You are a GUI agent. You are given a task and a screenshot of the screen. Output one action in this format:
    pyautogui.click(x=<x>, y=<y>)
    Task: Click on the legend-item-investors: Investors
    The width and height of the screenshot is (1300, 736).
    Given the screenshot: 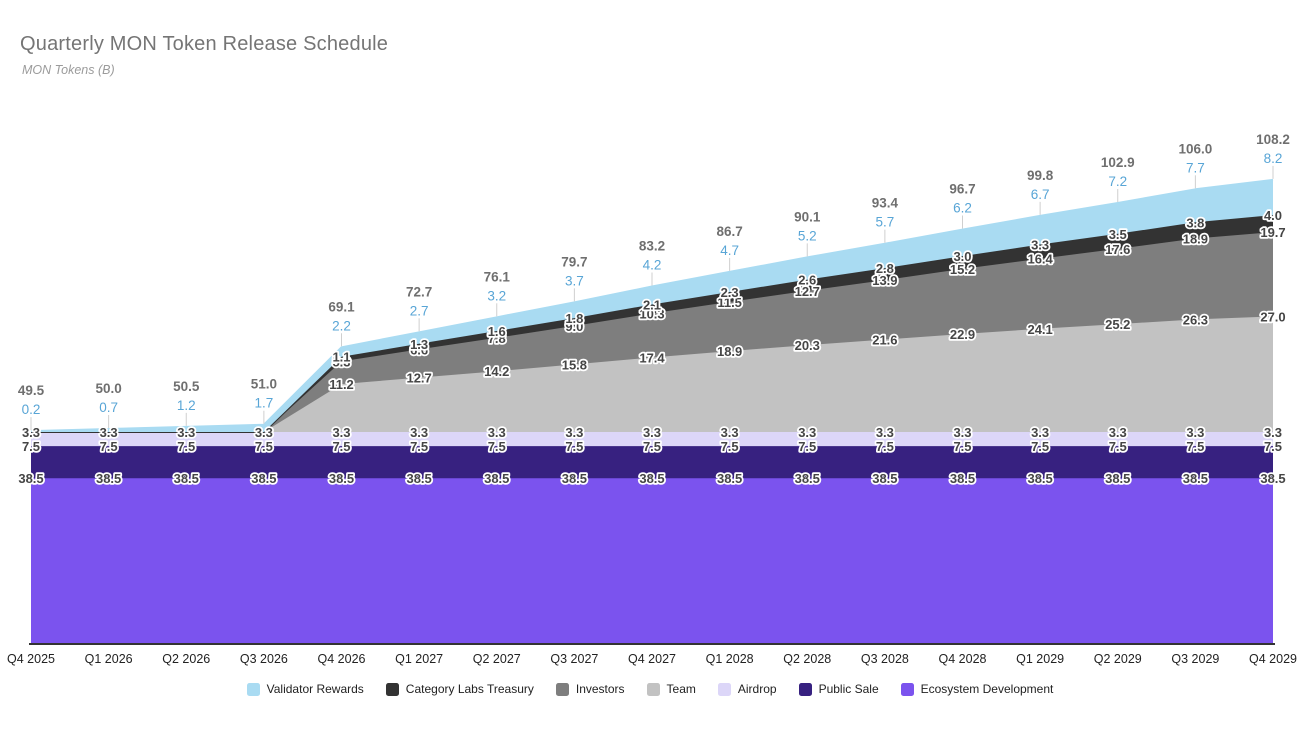 What is the action you would take?
    pyautogui.click(x=590, y=689)
    